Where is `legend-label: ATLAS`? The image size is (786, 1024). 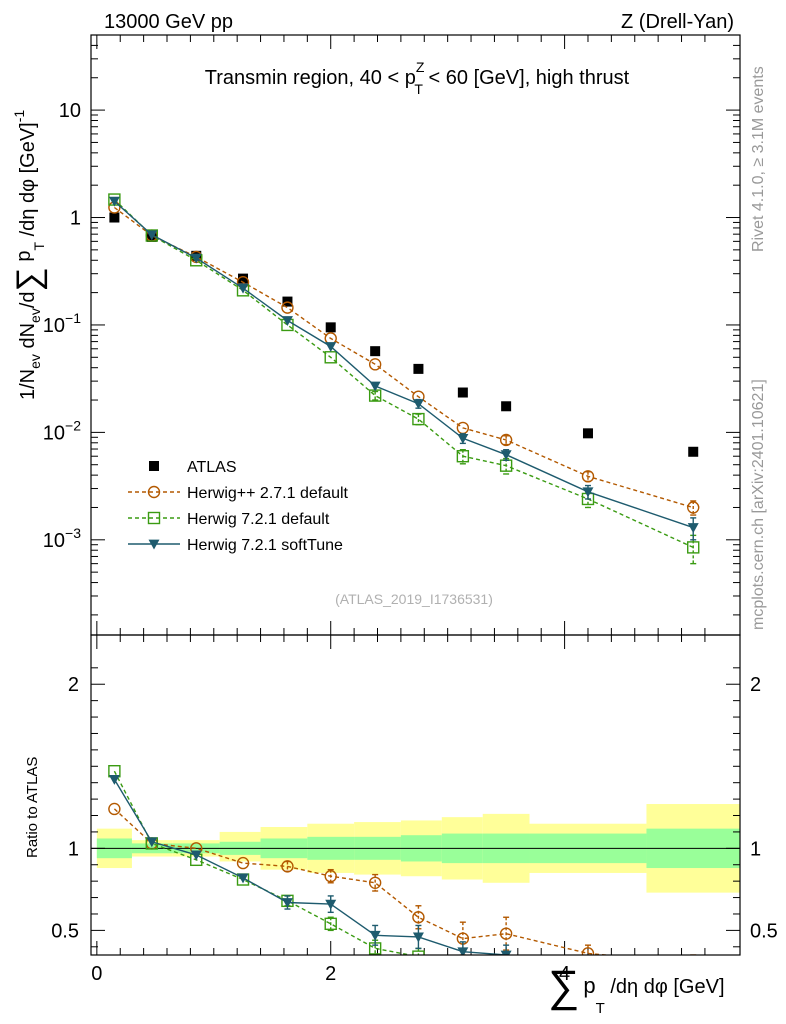 legend-label: ATLAS is located at coordinates (212, 467).